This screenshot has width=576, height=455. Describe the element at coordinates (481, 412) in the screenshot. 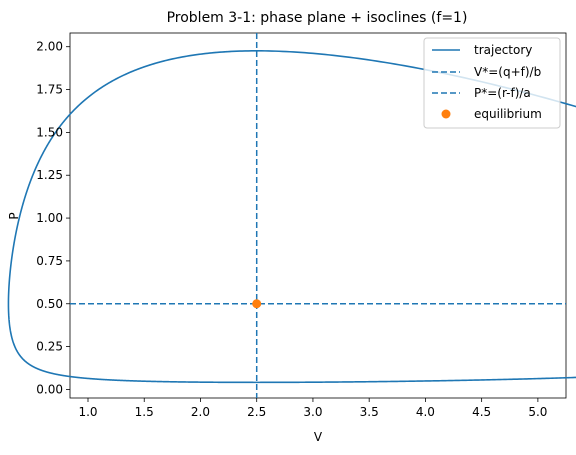

I see `x-tick-label: 4.5` at that location.